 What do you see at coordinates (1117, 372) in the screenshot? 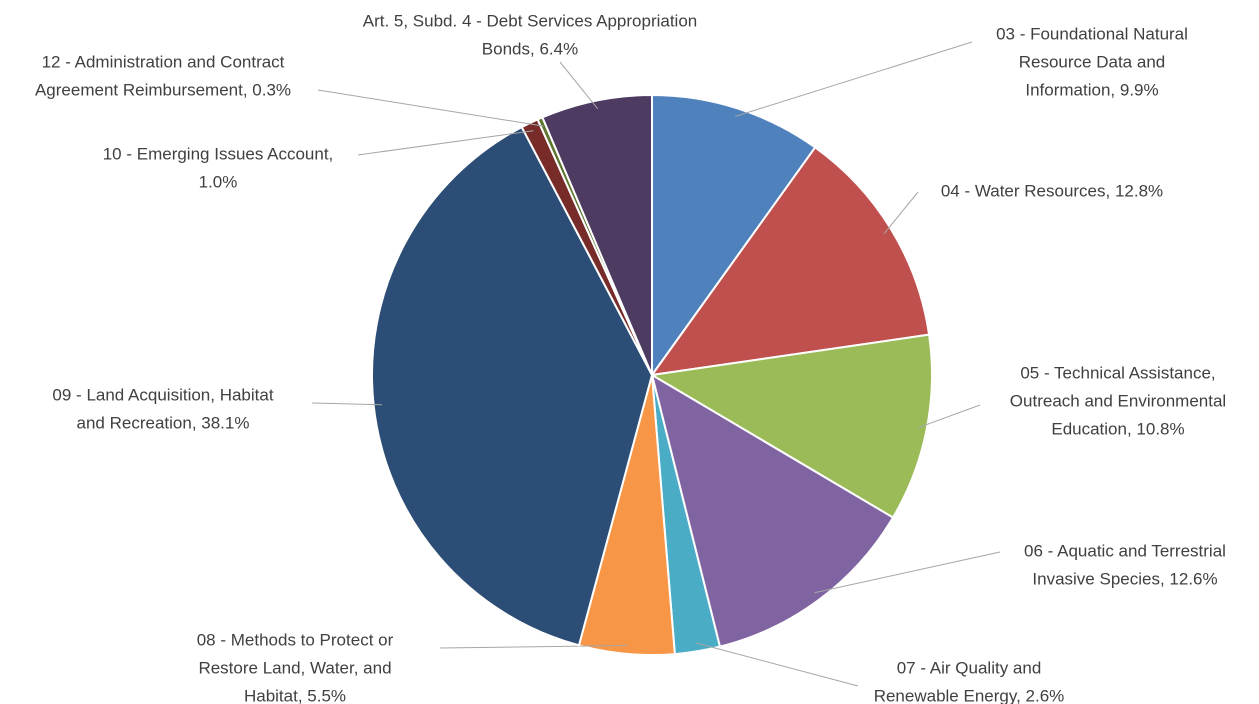
I see `data-label: 05 - Technical Assistance,` at bounding box center [1117, 372].